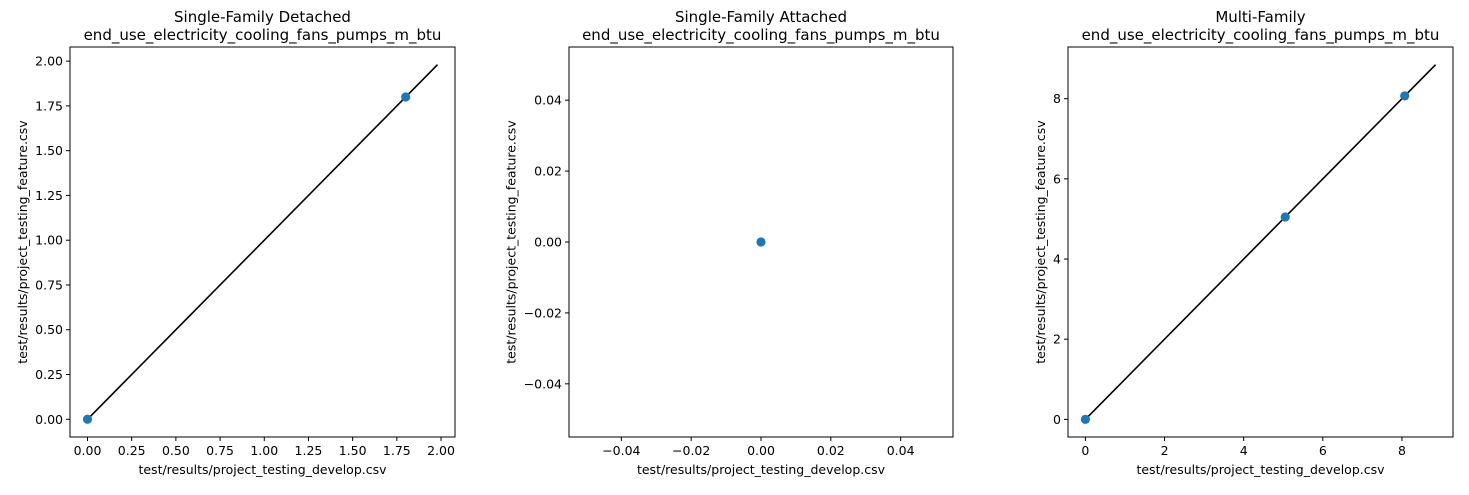 This screenshot has width=1469, height=495. I want to click on y-tick-label: 1.50, so click(49, 150).